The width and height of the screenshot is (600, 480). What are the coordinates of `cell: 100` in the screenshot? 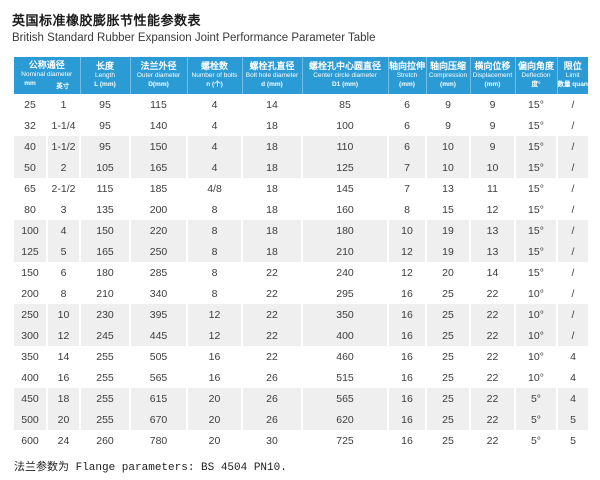 It's located at (345, 125).